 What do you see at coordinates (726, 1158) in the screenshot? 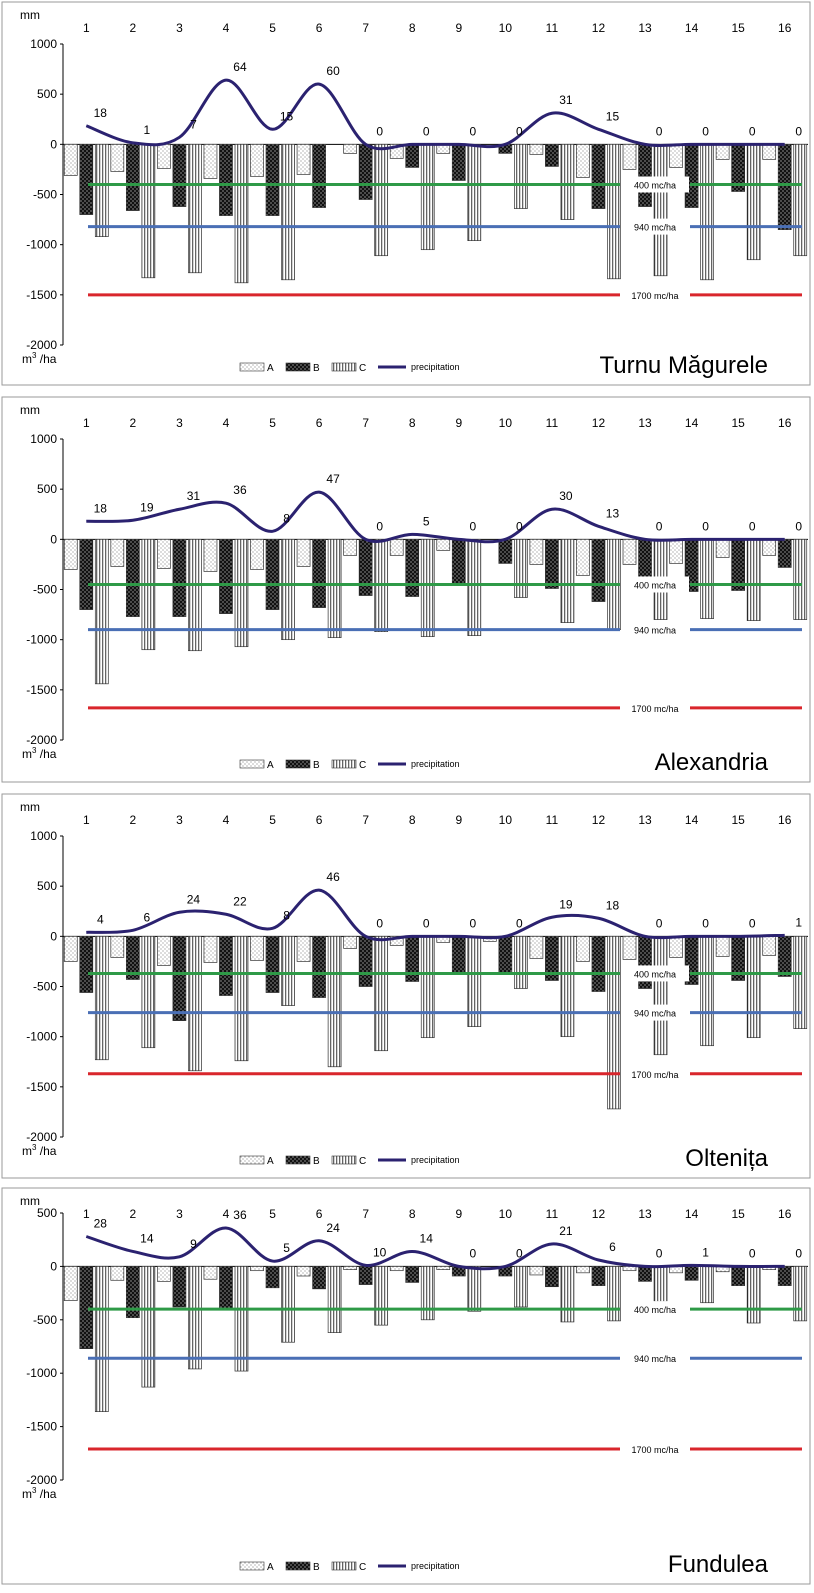
I see `station-title: Oltenița` at bounding box center [726, 1158].